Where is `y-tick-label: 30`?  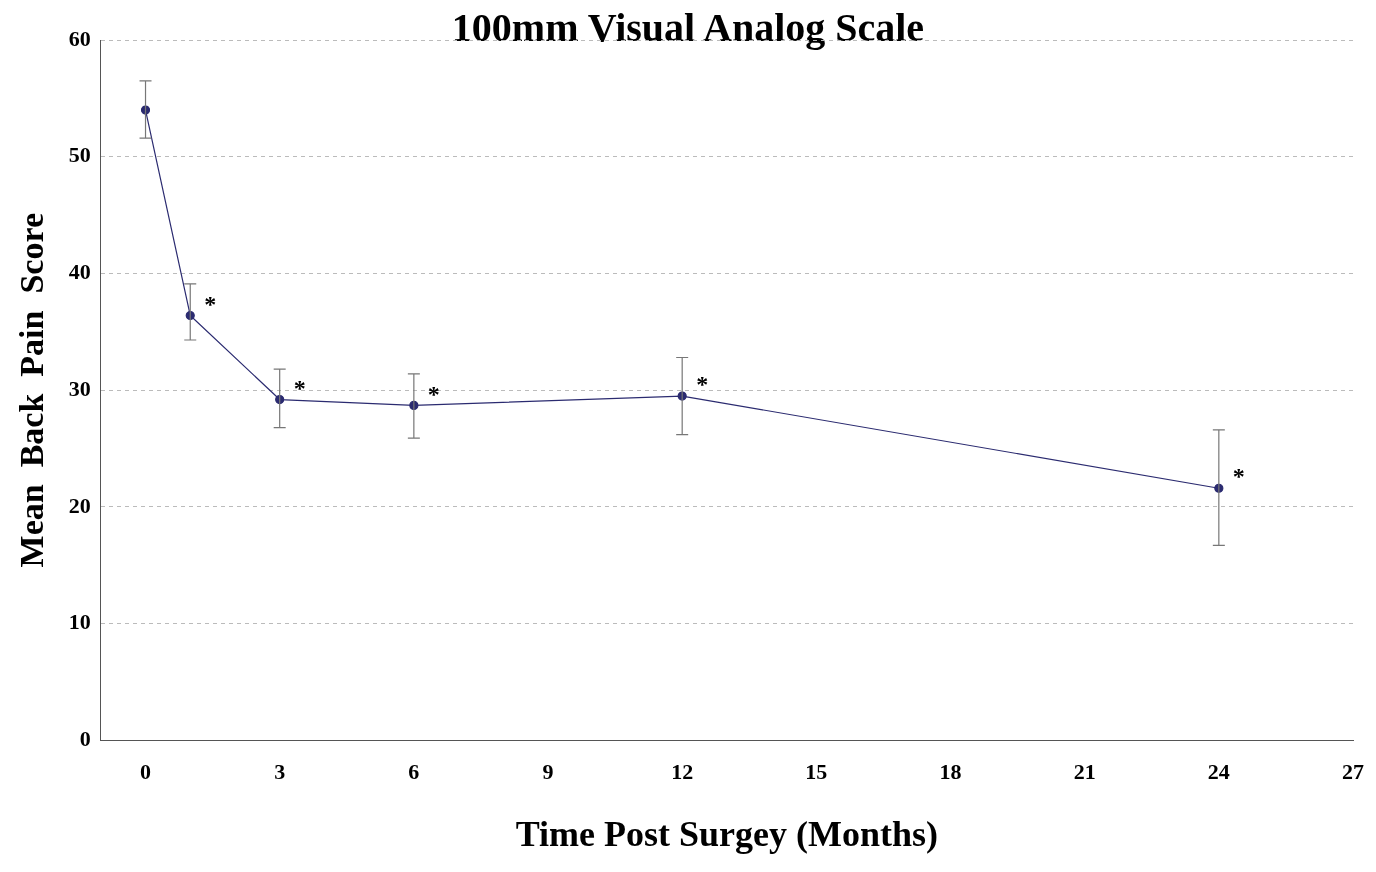 y-tick-label: 30 is located at coordinates (79, 388).